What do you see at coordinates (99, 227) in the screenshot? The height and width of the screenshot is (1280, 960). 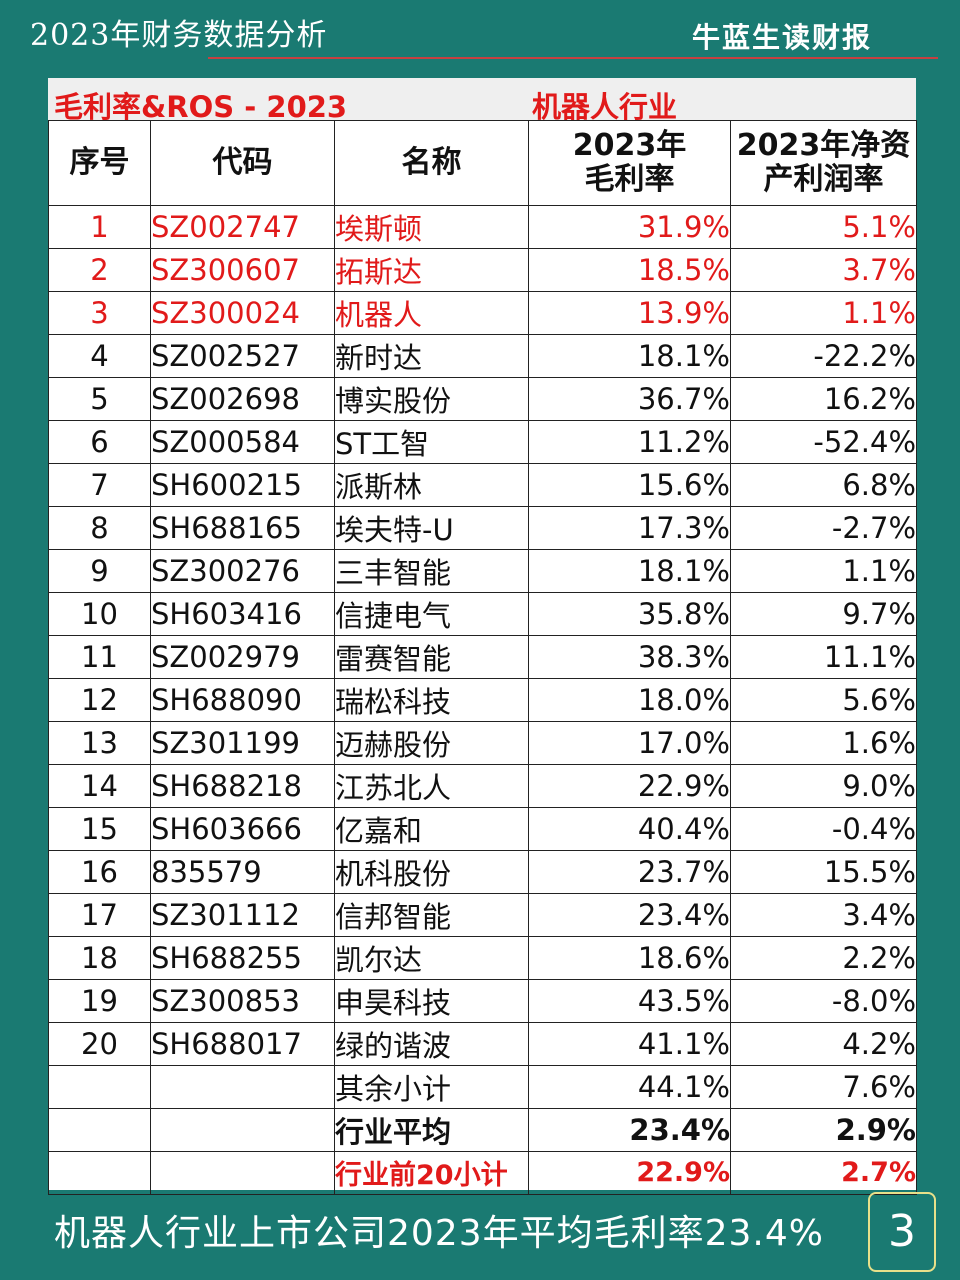 I see `cell-index: 1` at bounding box center [99, 227].